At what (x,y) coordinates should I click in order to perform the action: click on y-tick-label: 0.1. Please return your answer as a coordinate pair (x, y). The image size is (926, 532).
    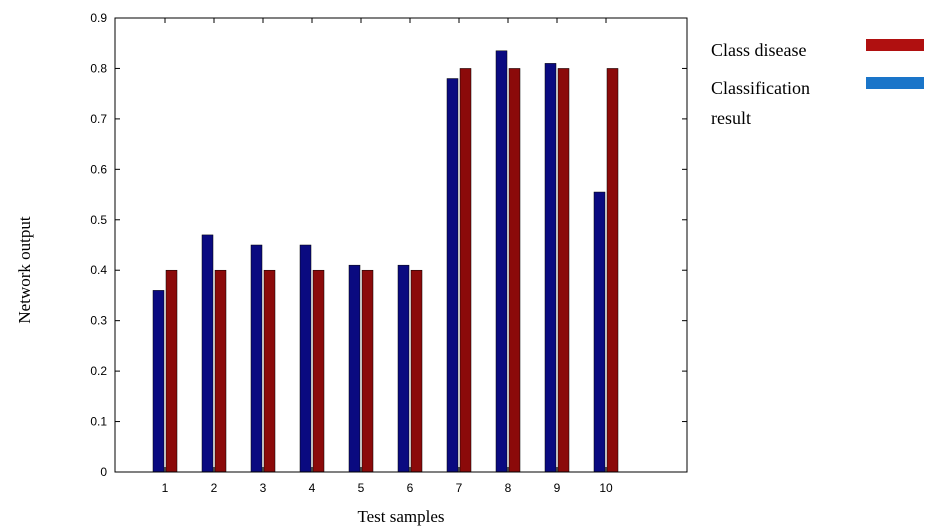
    Looking at the image, I should click on (98, 422).